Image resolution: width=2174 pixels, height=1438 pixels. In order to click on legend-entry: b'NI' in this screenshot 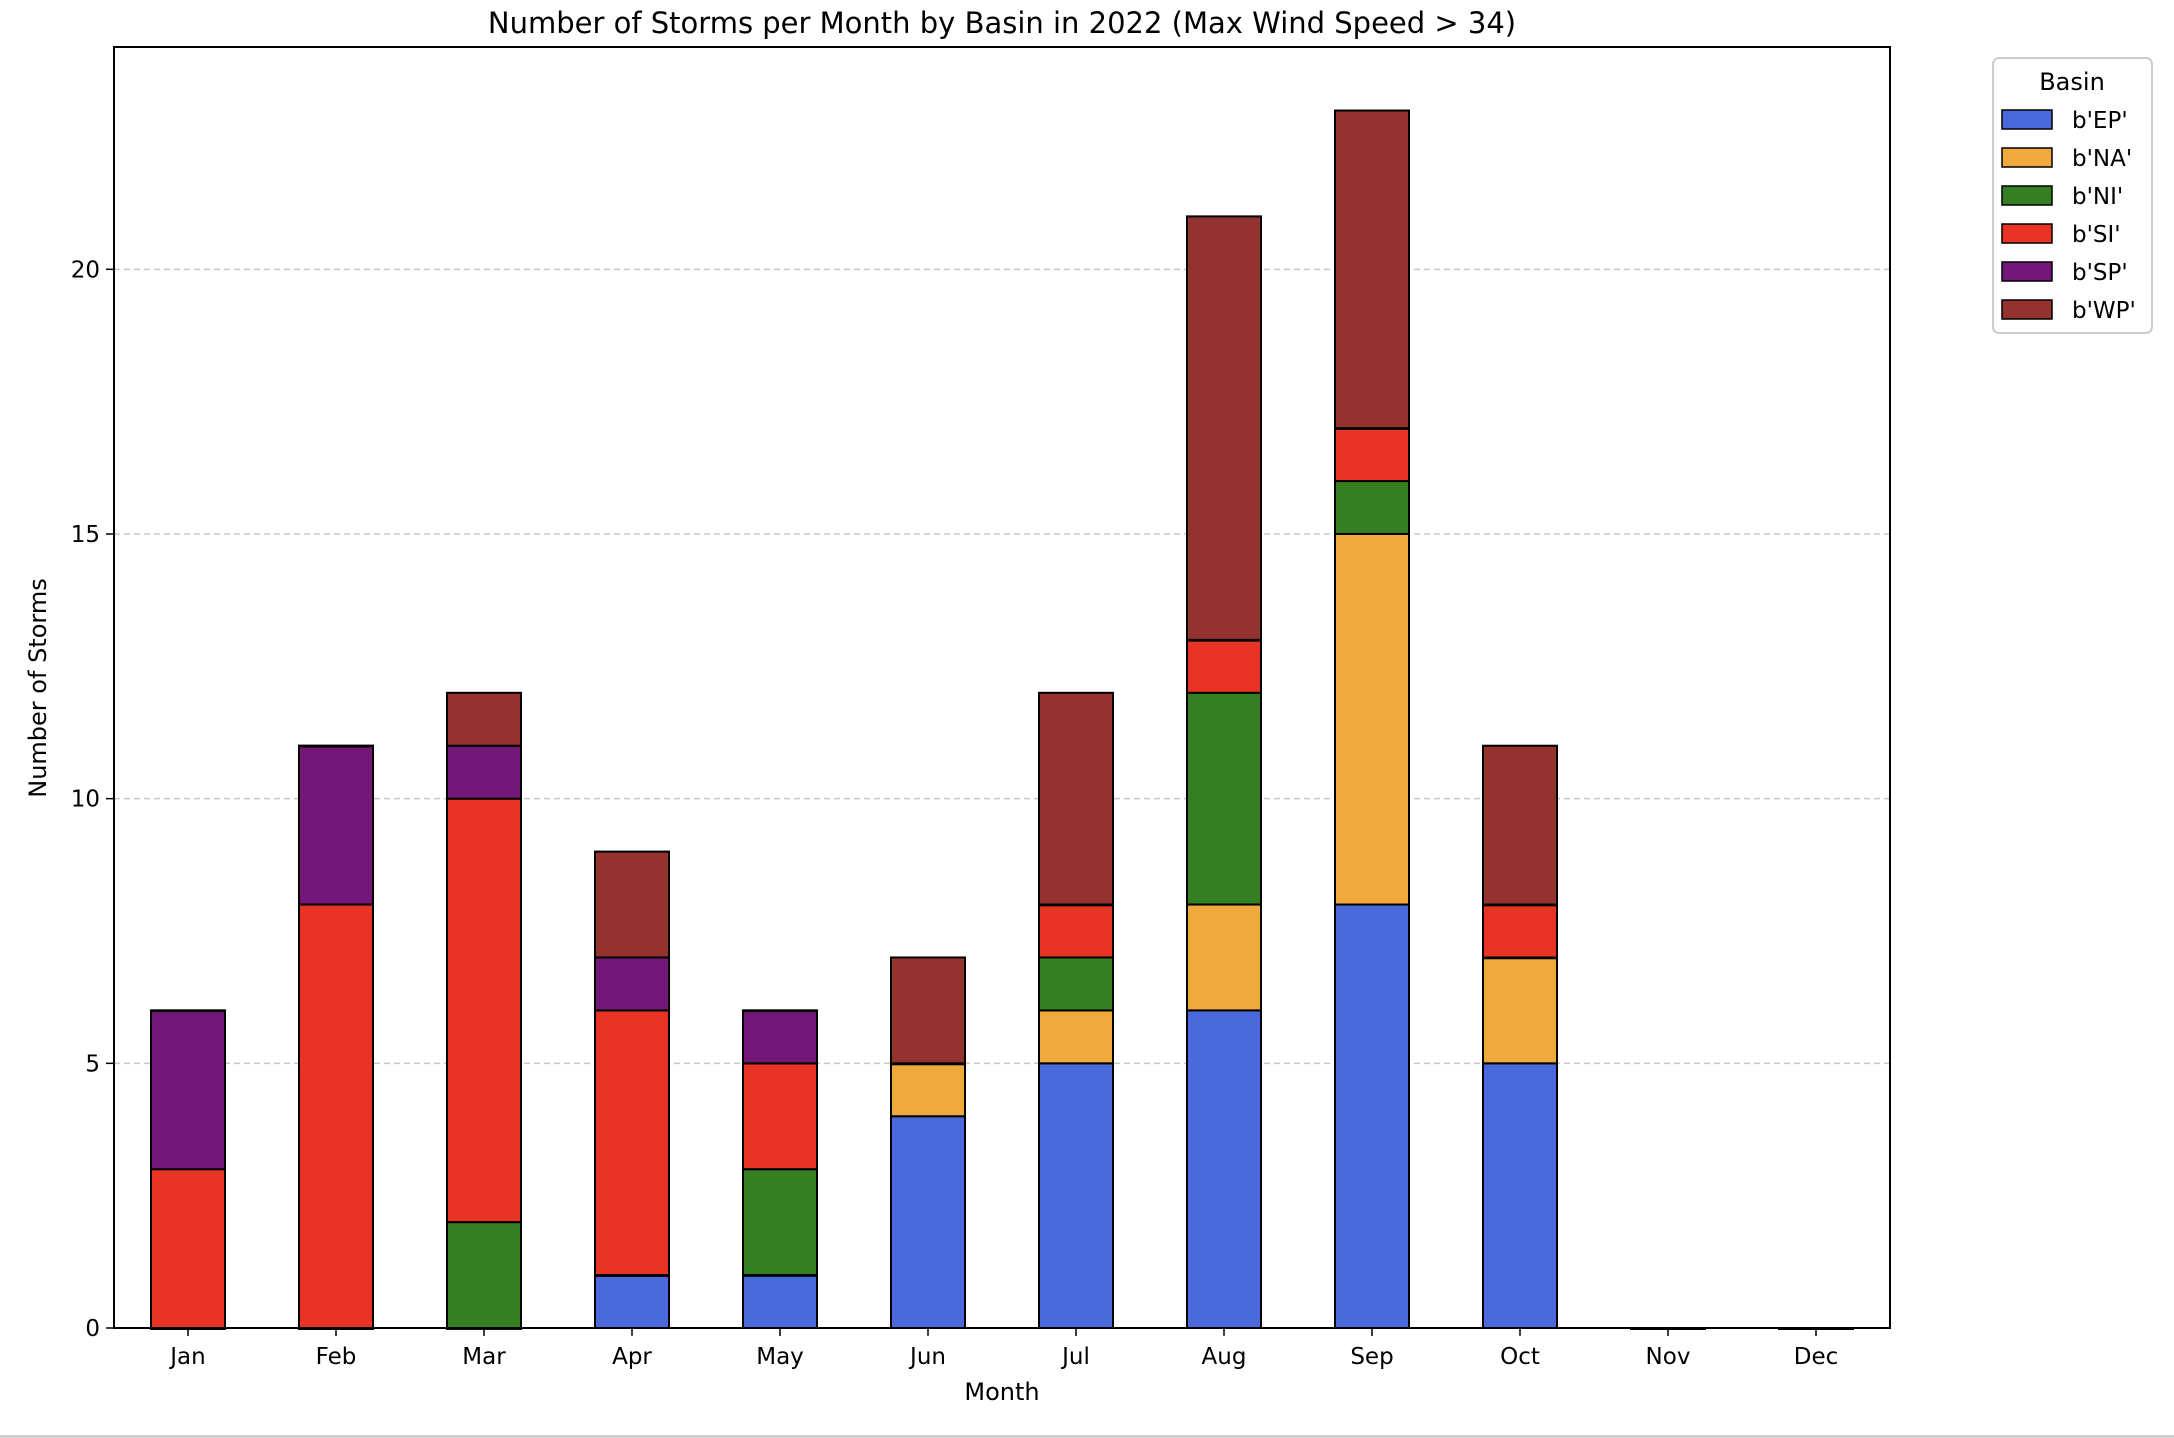, I will do `click(2097, 197)`.